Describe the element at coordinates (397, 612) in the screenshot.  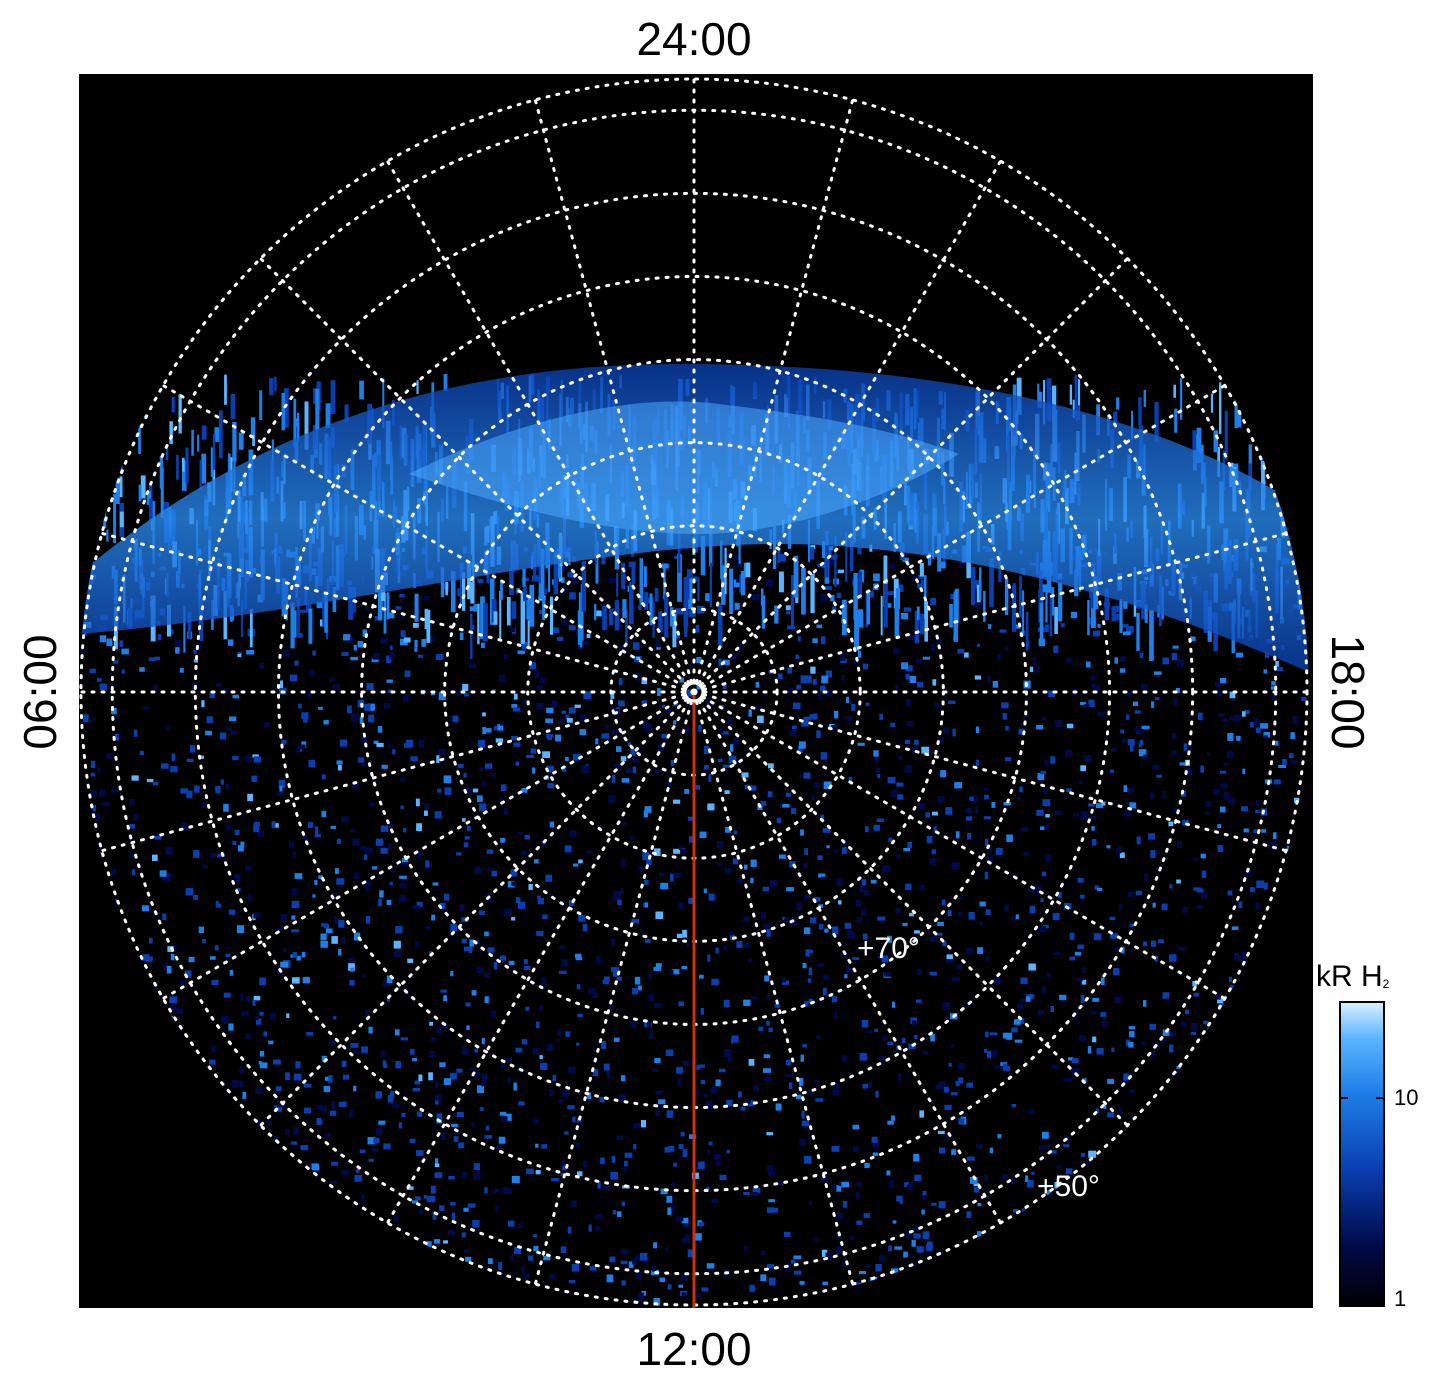
I see `local-time-meridian` at that location.